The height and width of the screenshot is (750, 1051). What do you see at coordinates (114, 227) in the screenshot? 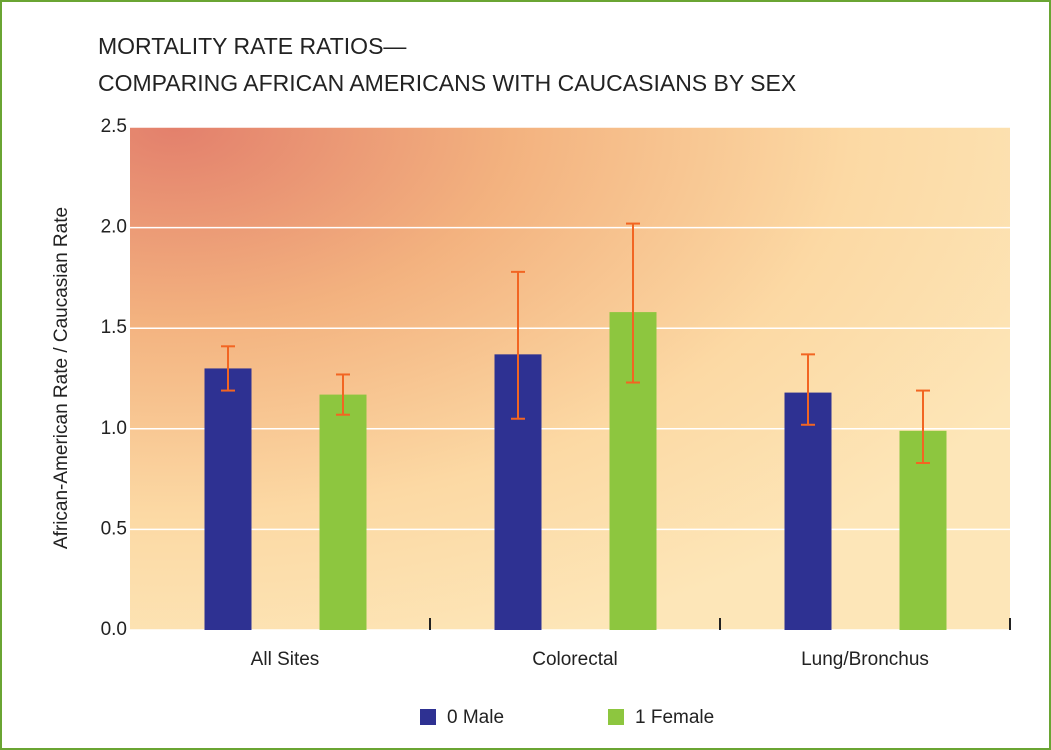
I see `y-tick-label: 2.0` at bounding box center [114, 227].